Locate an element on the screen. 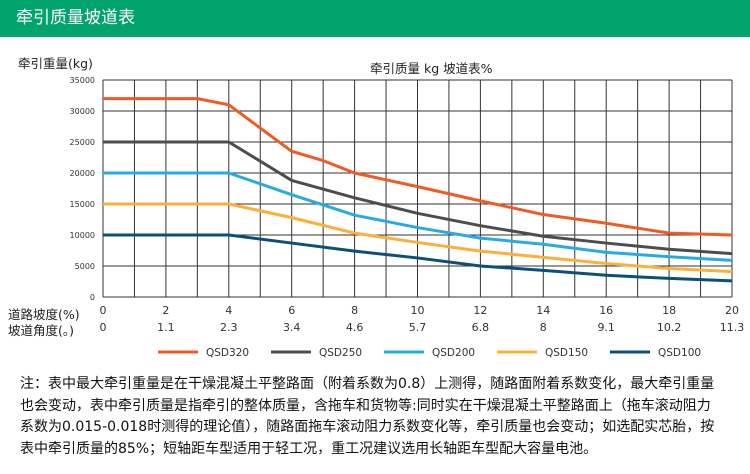  series-line-qsd100 is located at coordinates (418, 258).